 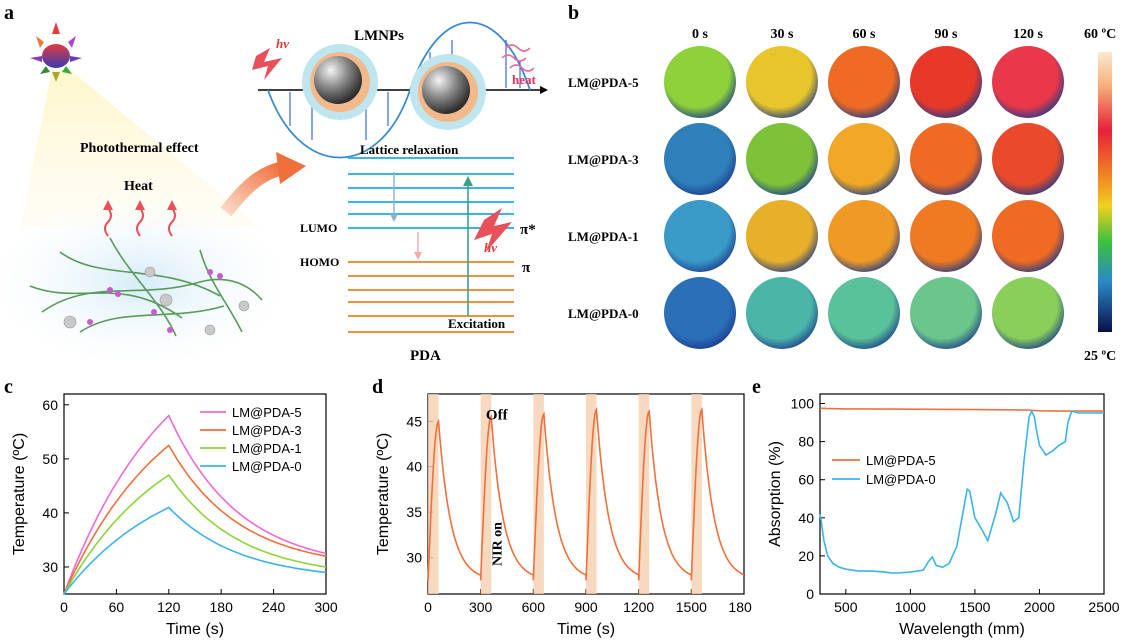 What do you see at coordinates (803, 404) in the screenshot?
I see `y-tick-label: 100` at bounding box center [803, 404].